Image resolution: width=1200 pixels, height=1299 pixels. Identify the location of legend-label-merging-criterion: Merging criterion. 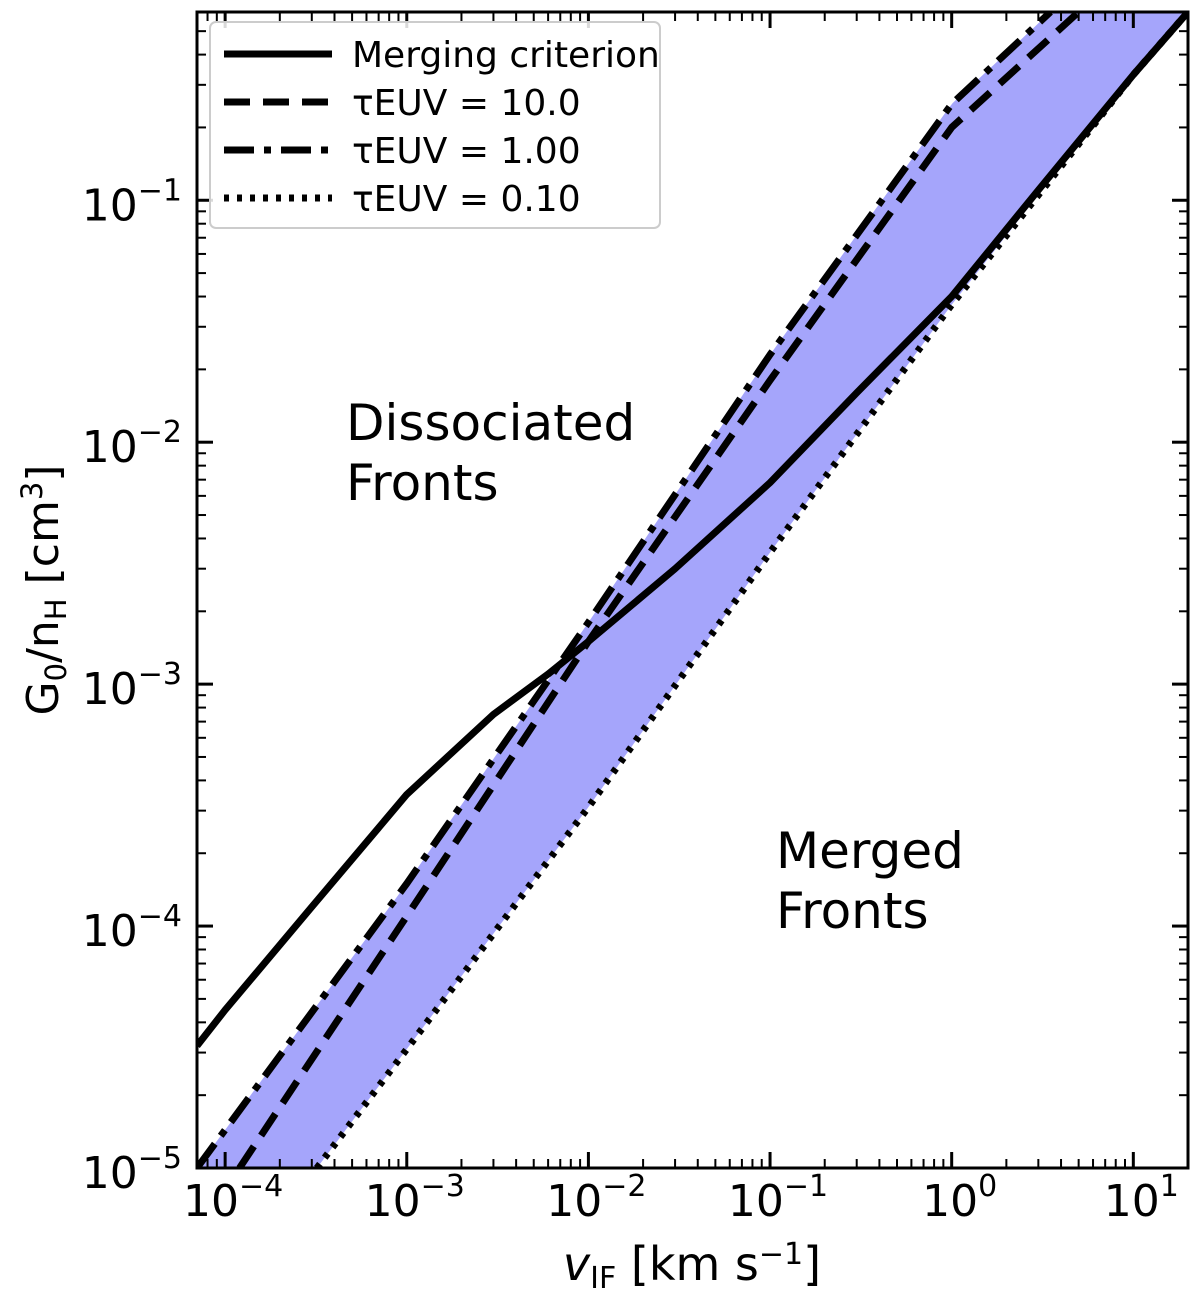
(506, 55).